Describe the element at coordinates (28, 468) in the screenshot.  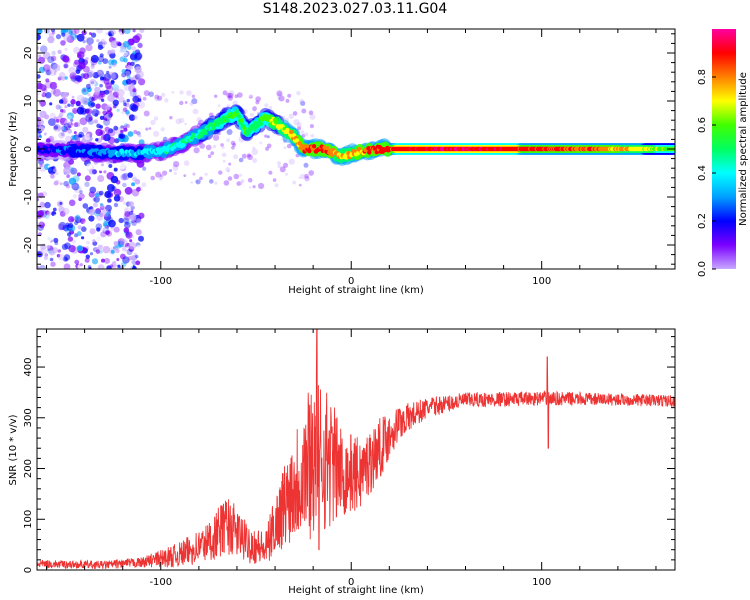
I see `y-tick-label: 200` at that location.